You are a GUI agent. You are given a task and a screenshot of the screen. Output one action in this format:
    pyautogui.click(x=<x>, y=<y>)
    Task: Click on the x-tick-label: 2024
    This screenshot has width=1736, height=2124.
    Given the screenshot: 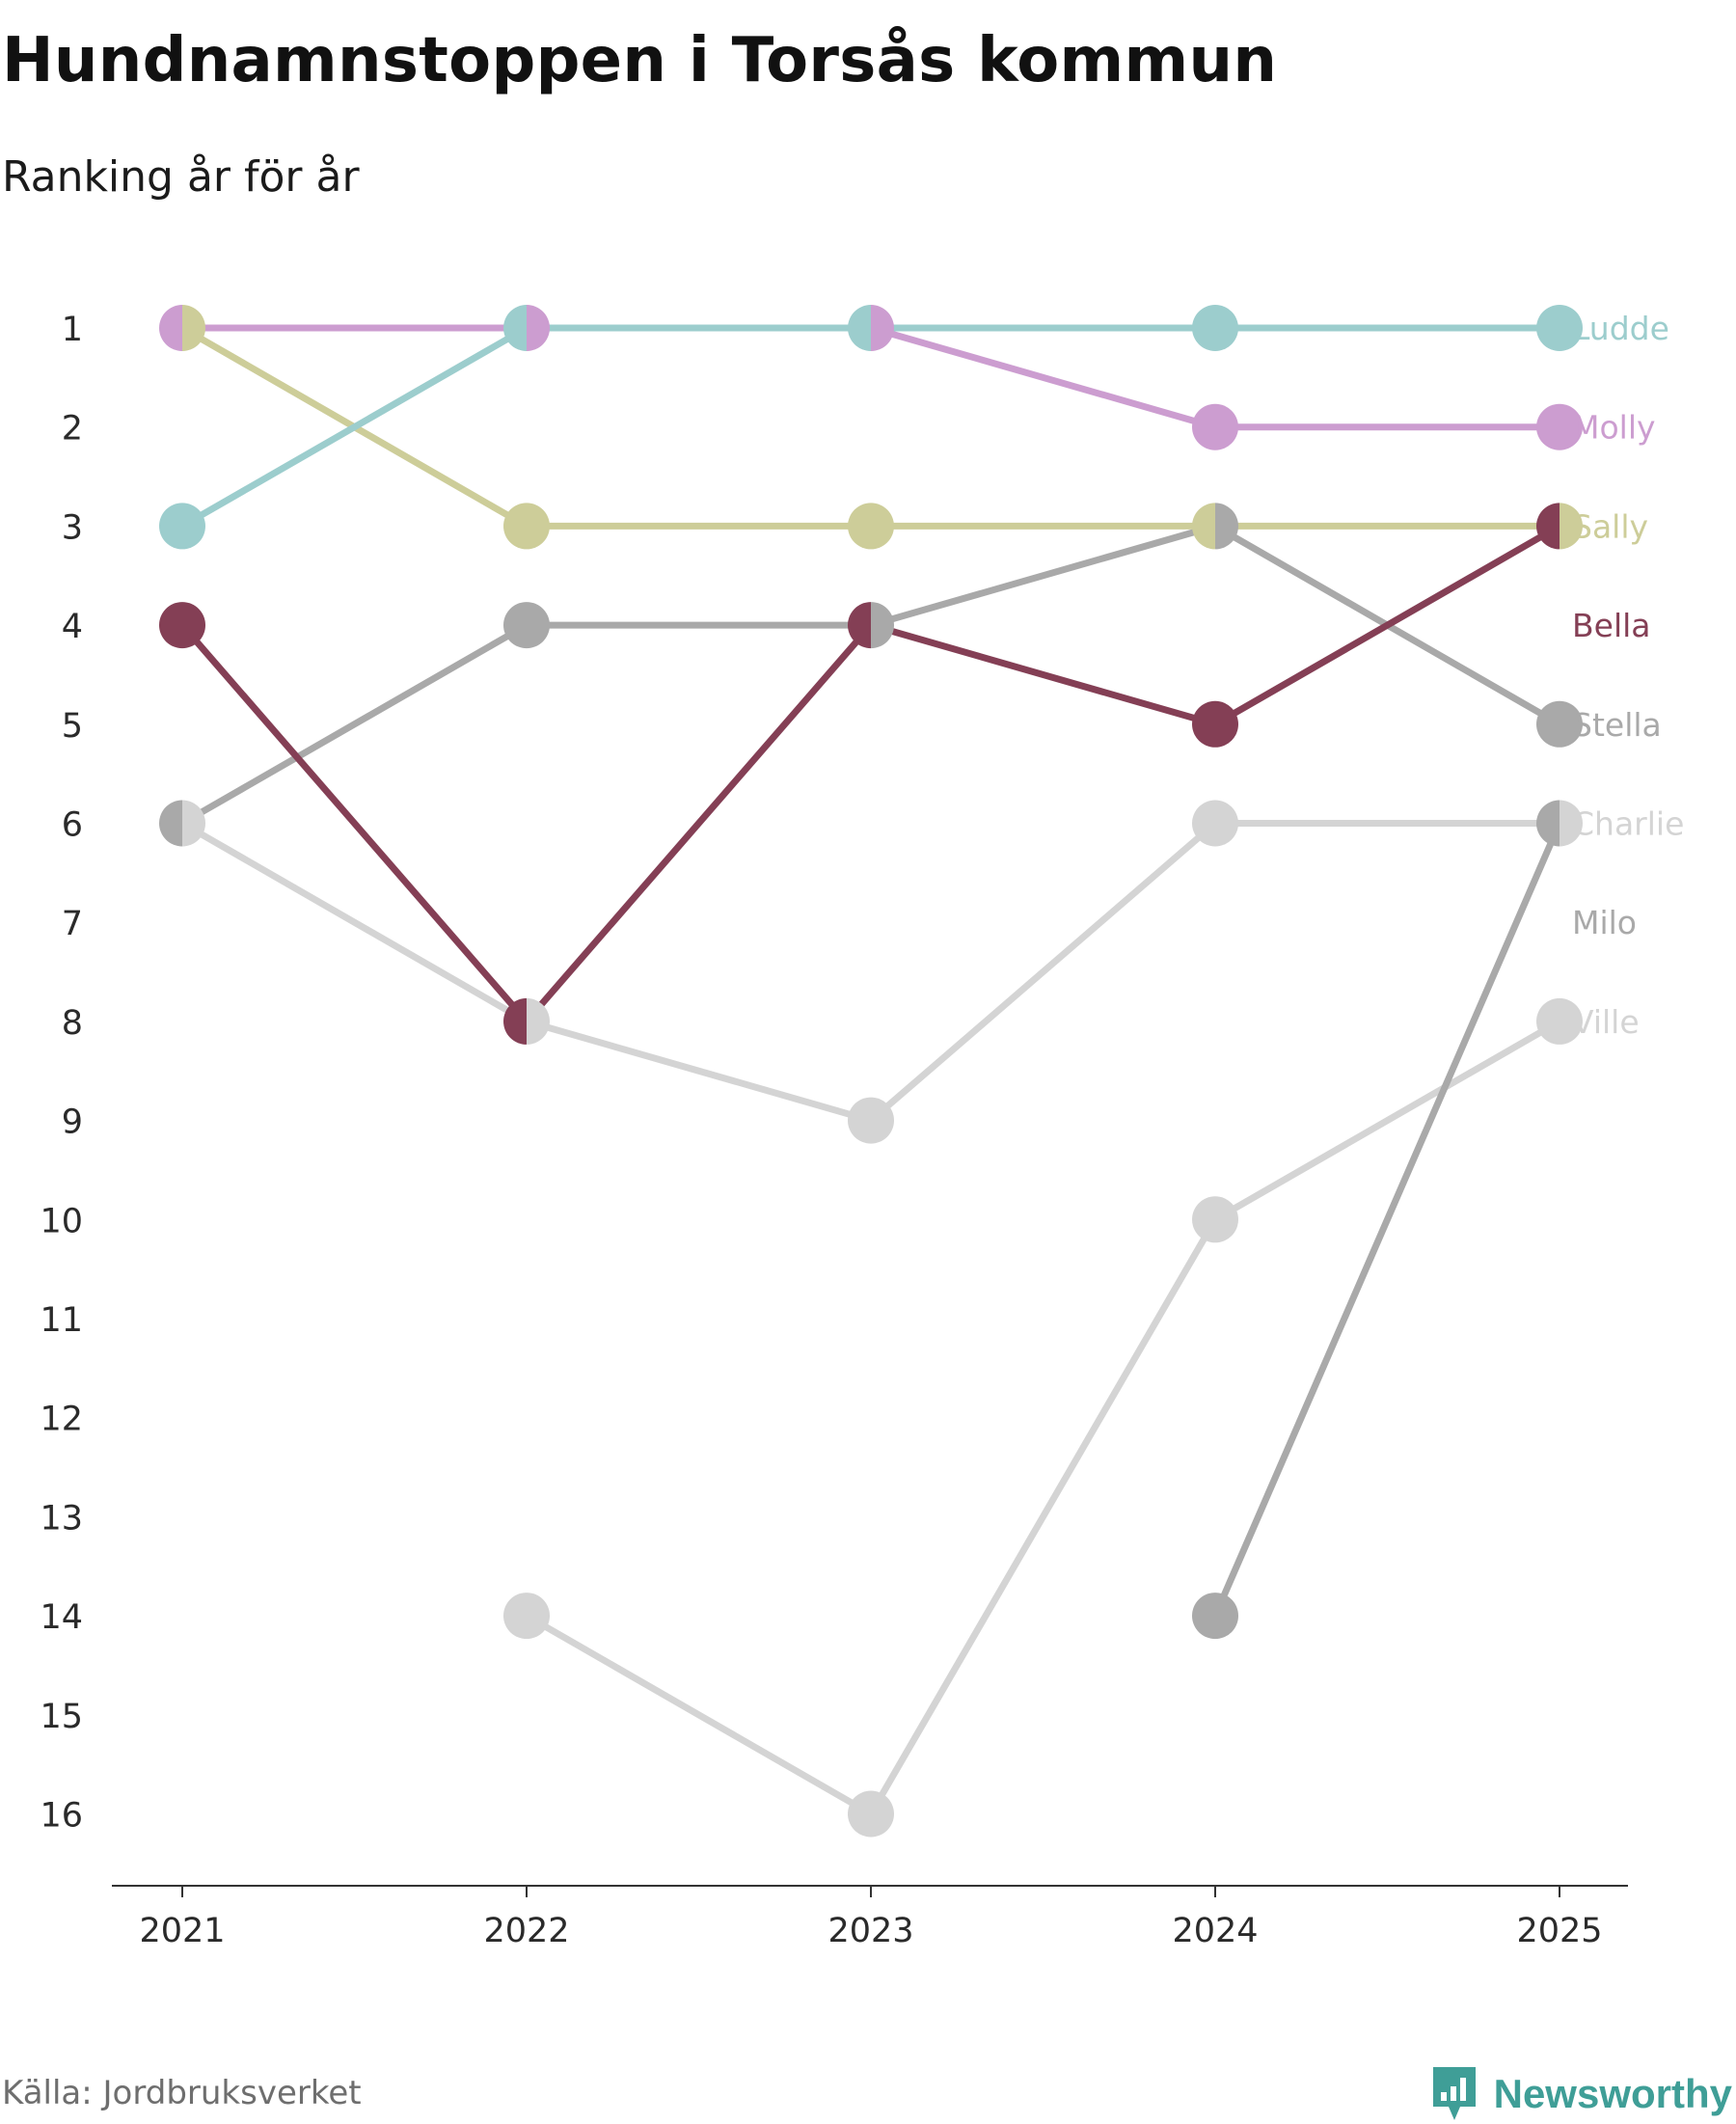 What is the action you would take?
    pyautogui.click(x=1215, y=1931)
    